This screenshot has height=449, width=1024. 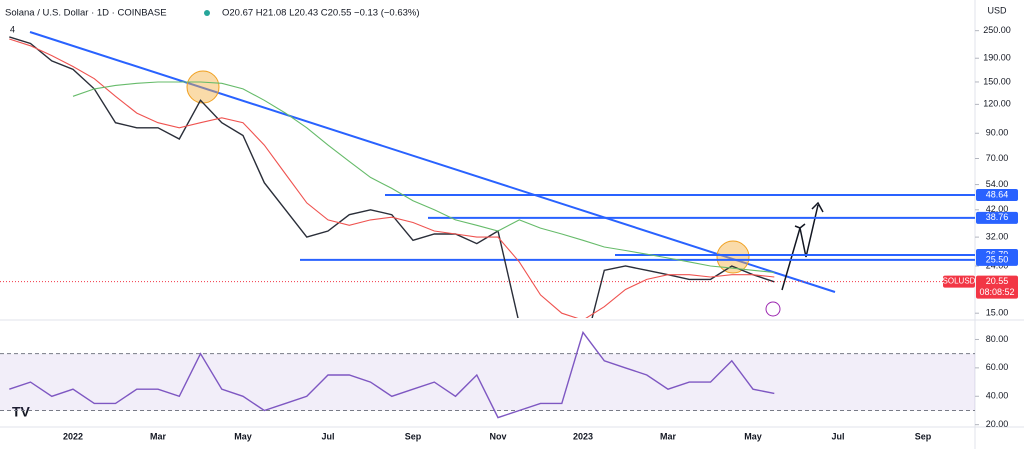 I want to click on y-tick-label: 250.00, so click(x=997, y=30).